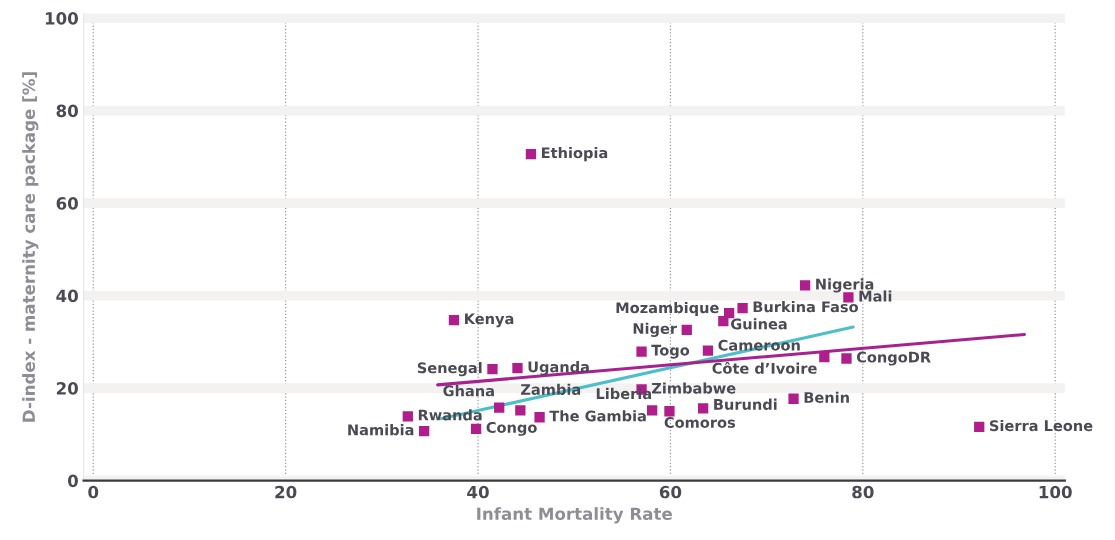 The height and width of the screenshot is (540, 1115). I want to click on annotation: Kenya, so click(489, 320).